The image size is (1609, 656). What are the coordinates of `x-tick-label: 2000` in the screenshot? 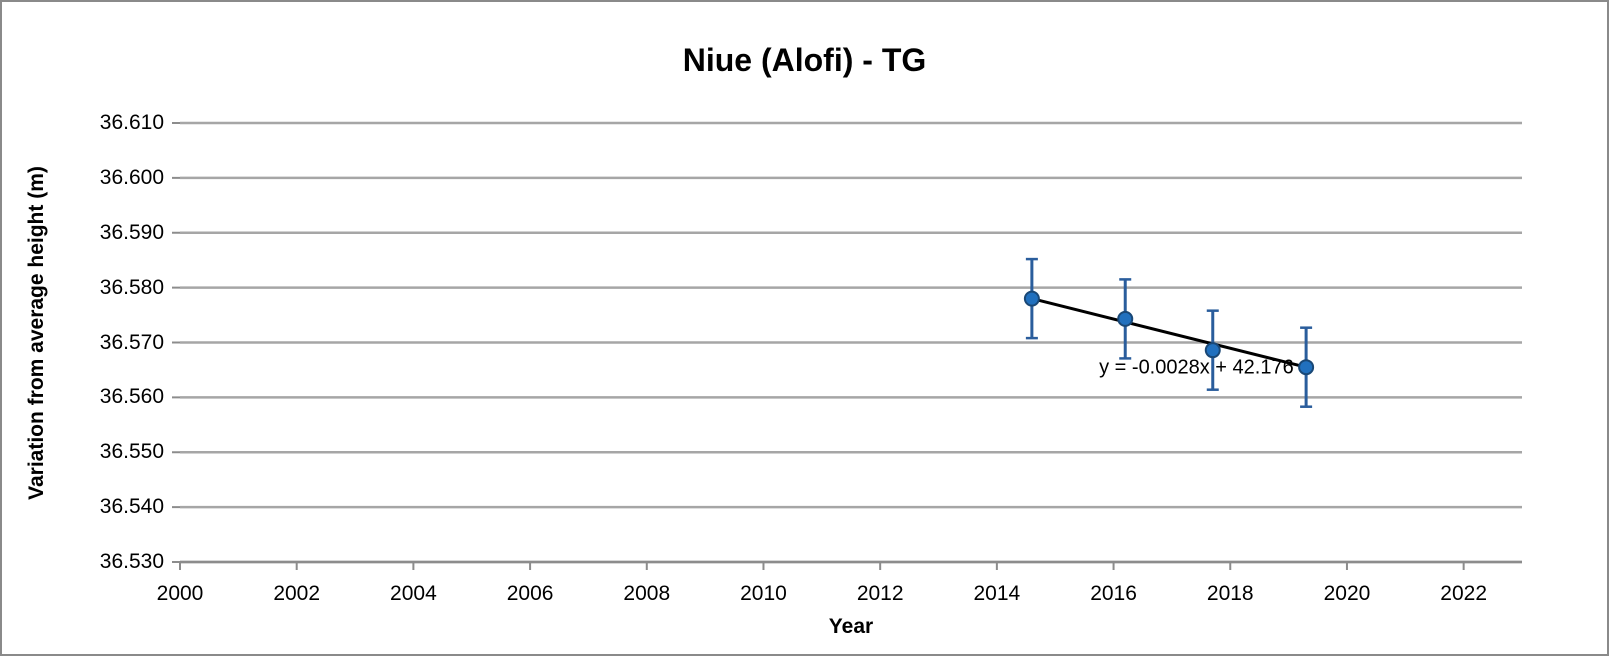 It's located at (180, 593).